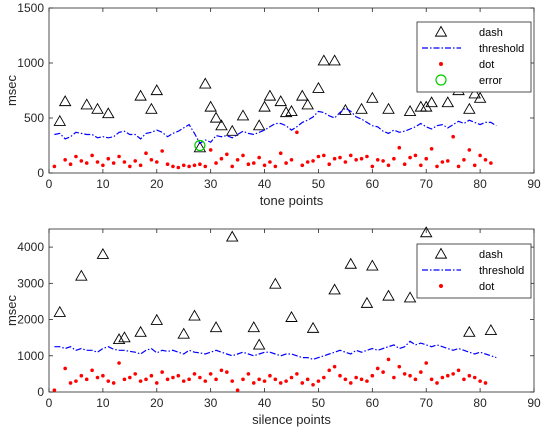  Describe the element at coordinates (441, 64) in the screenshot. I see `legend-dot-marker` at that location.